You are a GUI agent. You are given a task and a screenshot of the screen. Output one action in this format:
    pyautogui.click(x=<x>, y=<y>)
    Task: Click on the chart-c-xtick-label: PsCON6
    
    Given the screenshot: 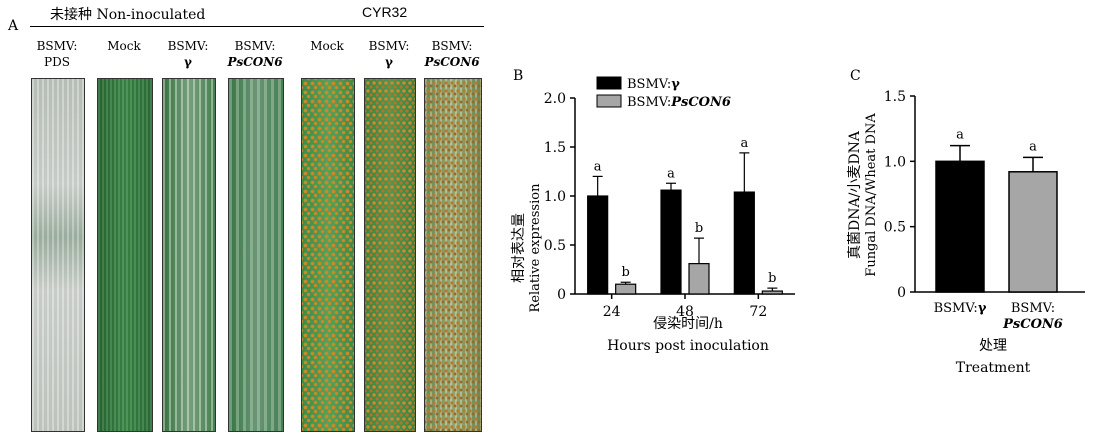 What is the action you would take?
    pyautogui.click(x=1032, y=324)
    